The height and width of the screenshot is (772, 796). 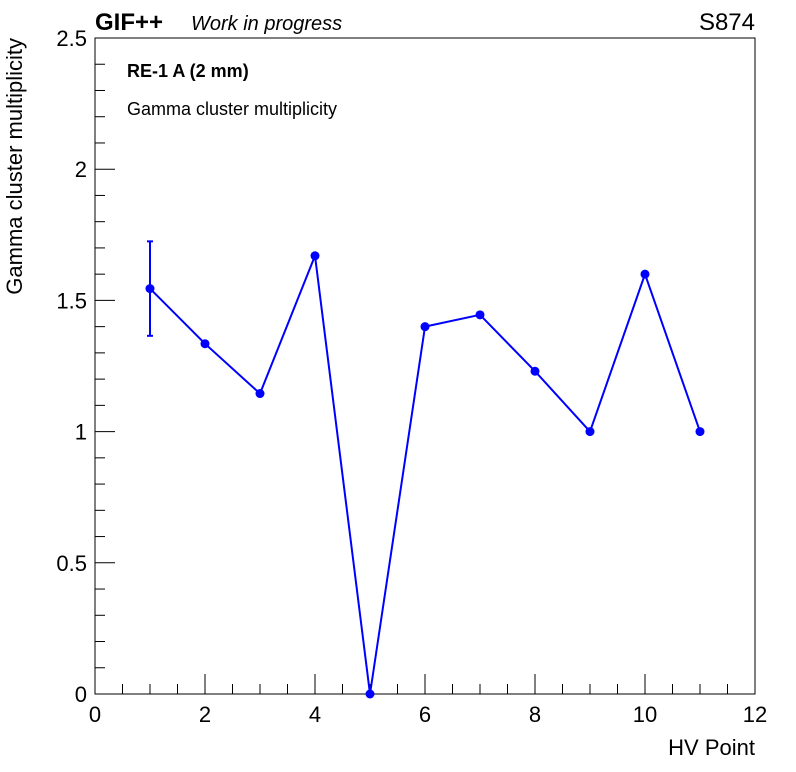 What do you see at coordinates (535, 714) in the screenshot?
I see `x-tick-label: 8` at bounding box center [535, 714].